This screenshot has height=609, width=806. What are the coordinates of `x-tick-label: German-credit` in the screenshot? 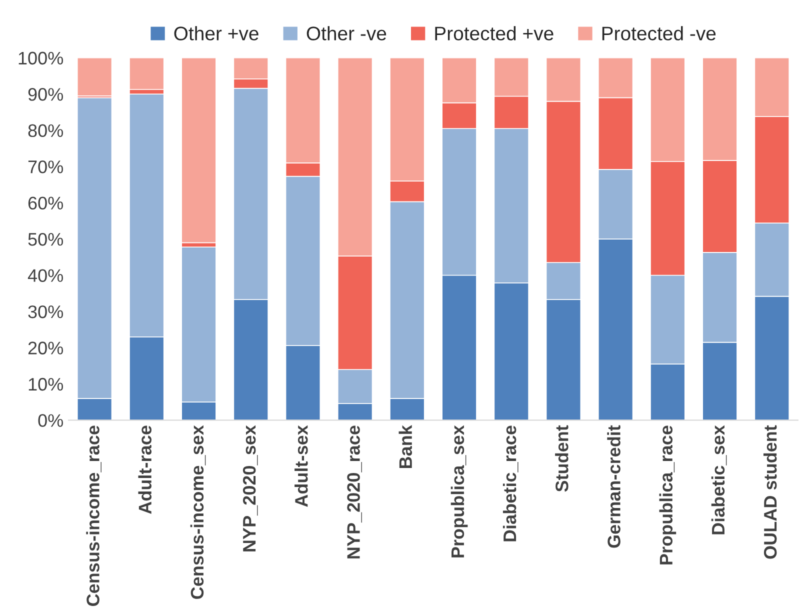 It's located at (613, 486).